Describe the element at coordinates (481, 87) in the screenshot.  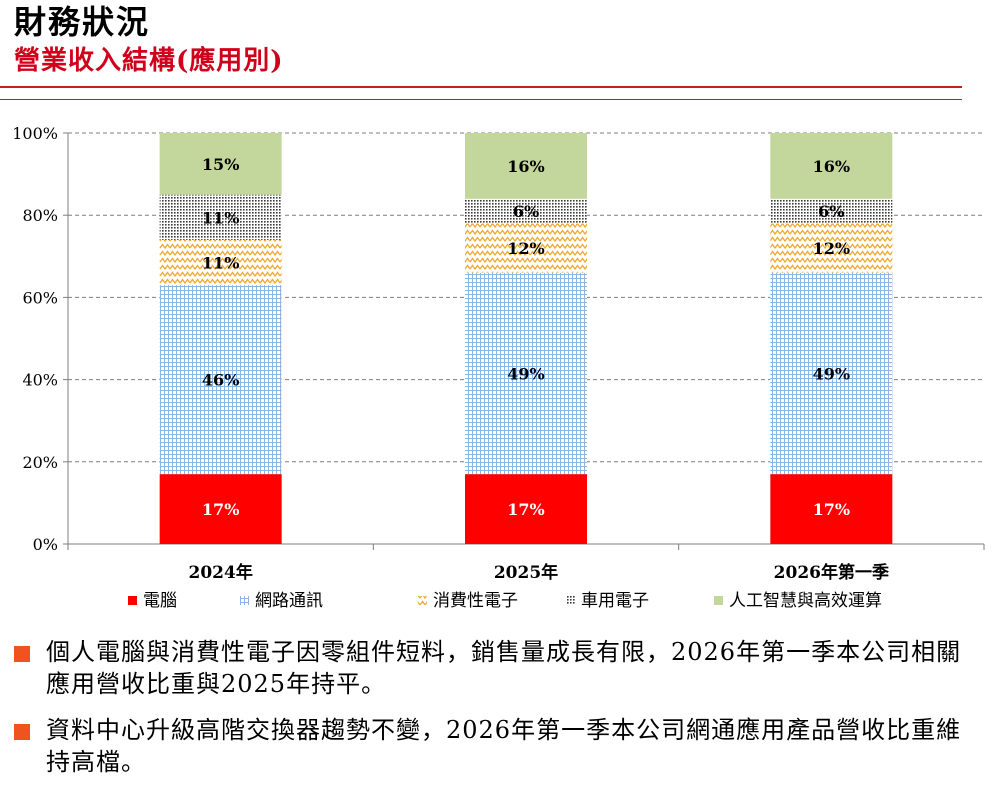
I see `header-divider-thick` at that location.